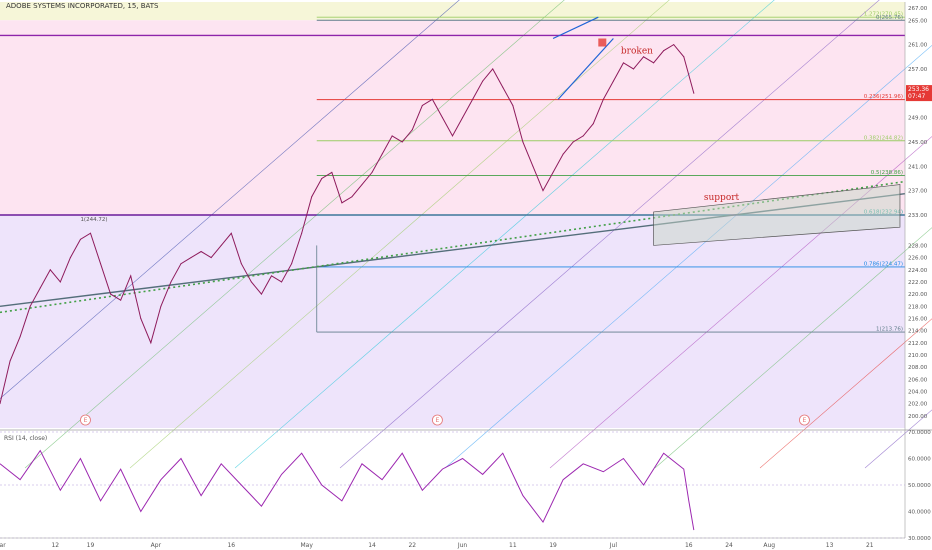 Image resolution: width=932 pixels, height=550 pixels. What do you see at coordinates (637, 52) in the screenshot?
I see `broken-label: broken` at bounding box center [637, 52].